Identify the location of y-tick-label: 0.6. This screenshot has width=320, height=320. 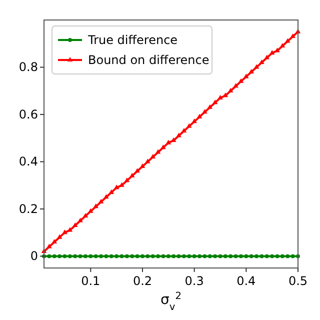
(28, 114).